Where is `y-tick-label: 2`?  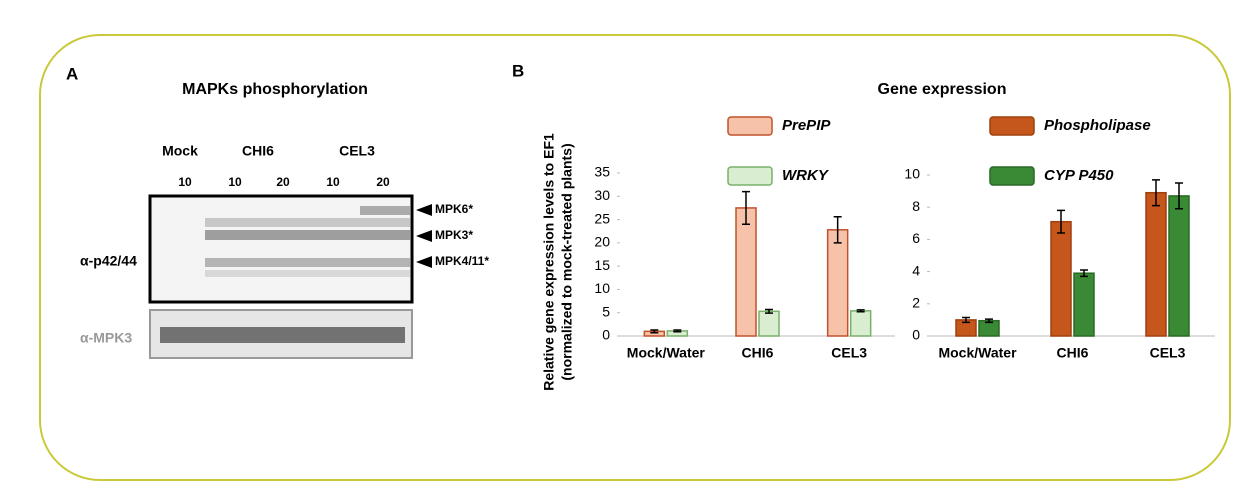
y-tick-label: 2 is located at coordinates (916, 303).